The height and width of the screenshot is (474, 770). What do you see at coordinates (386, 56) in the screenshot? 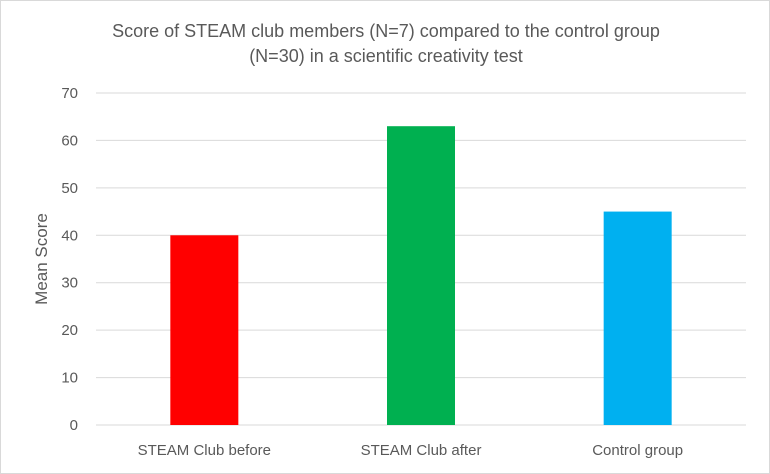
I see `chart-title-line-2: (N=30) in a scientific creativity test` at bounding box center [386, 56].